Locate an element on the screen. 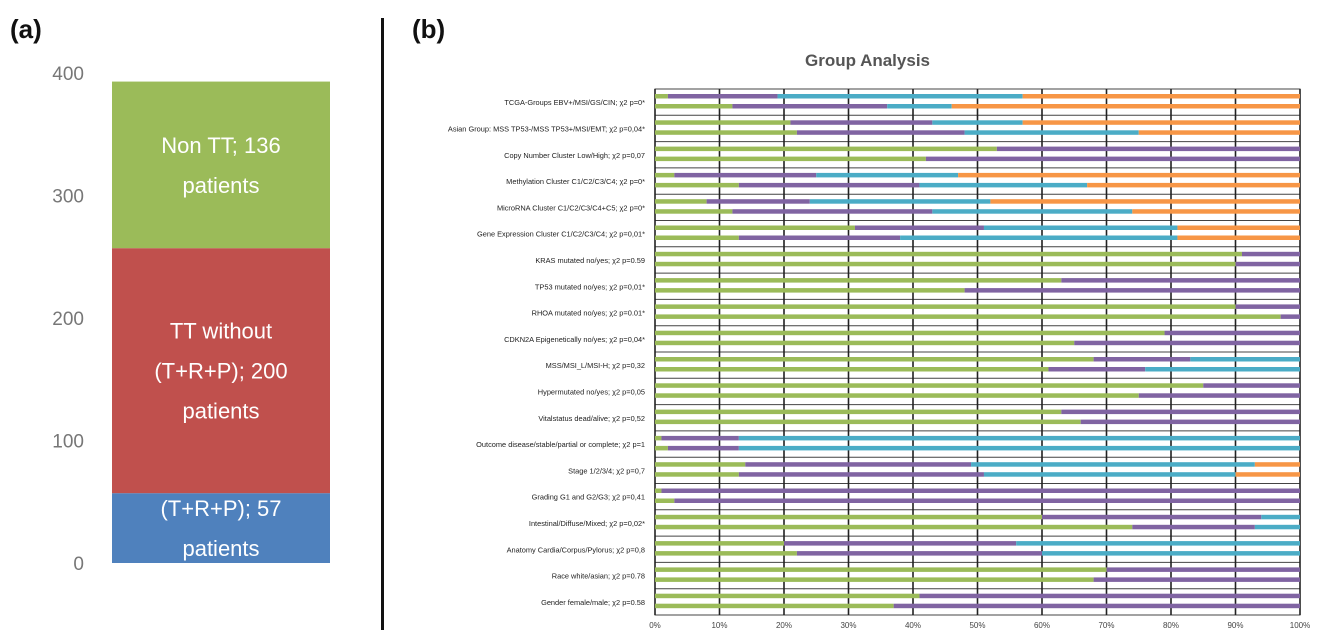 The width and height of the screenshot is (1322, 633). y-tick-label: 0 is located at coordinates (78, 564).